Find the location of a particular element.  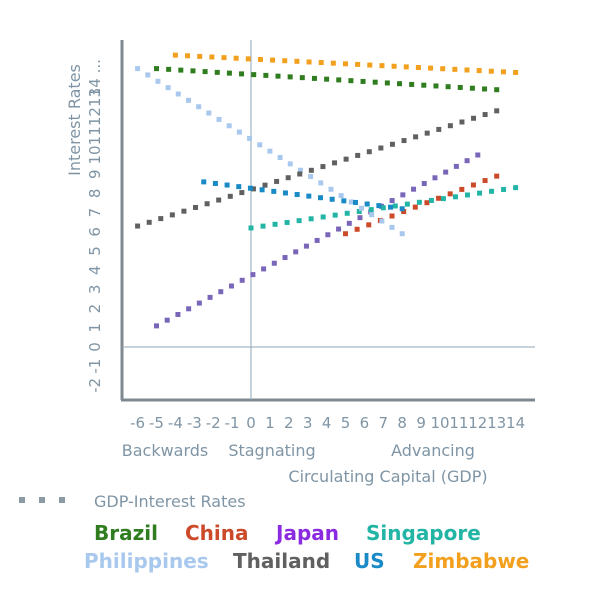

x-axis-title: Circulating Capital (GDP) is located at coordinates (387, 476).